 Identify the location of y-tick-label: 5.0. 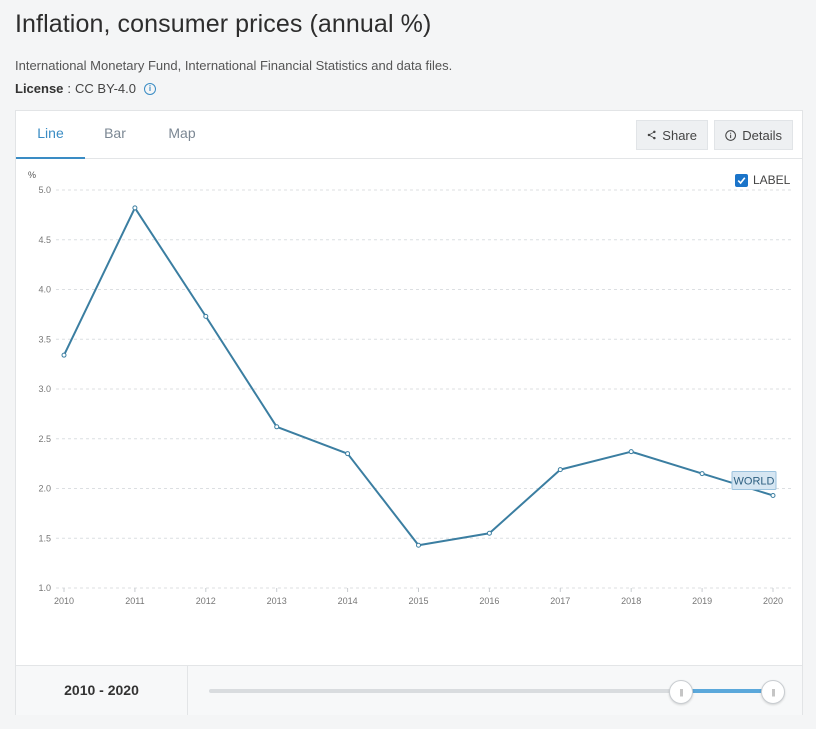
(44, 190).